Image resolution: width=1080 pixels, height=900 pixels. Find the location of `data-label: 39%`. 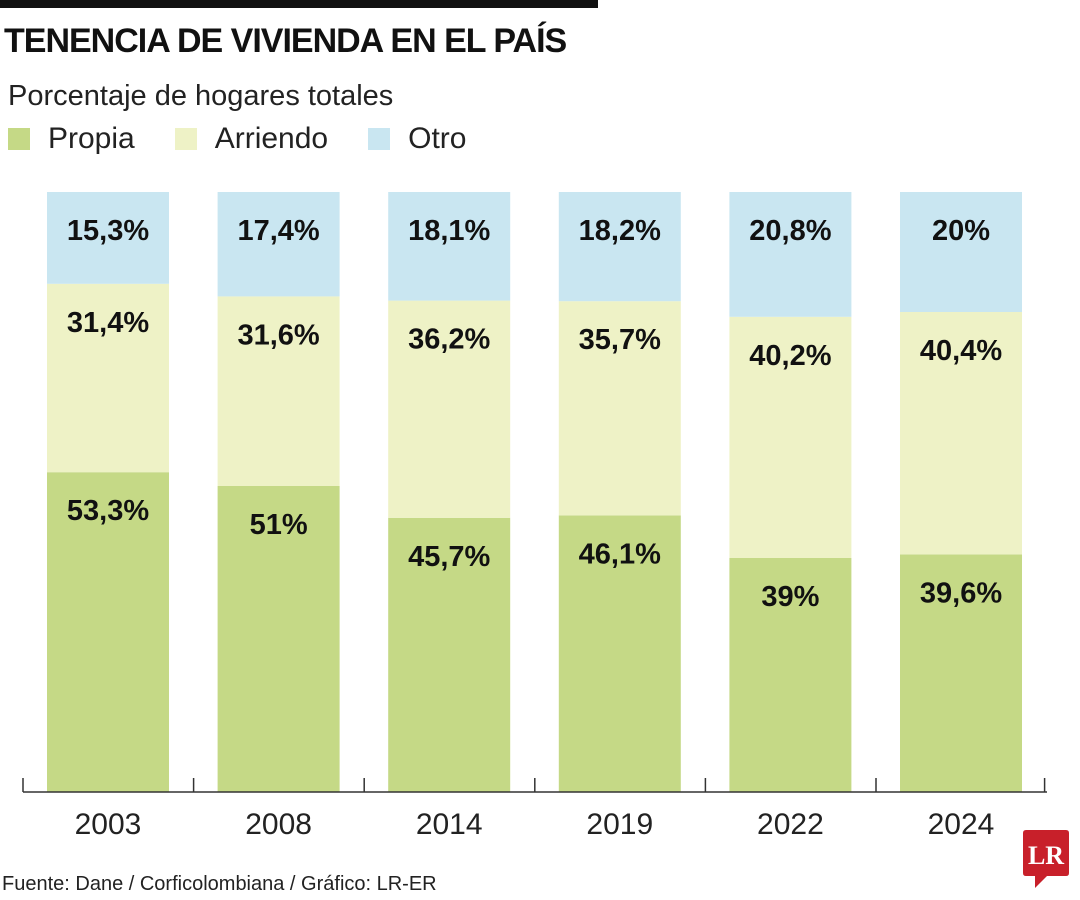

data-label: 39% is located at coordinates (790, 597).